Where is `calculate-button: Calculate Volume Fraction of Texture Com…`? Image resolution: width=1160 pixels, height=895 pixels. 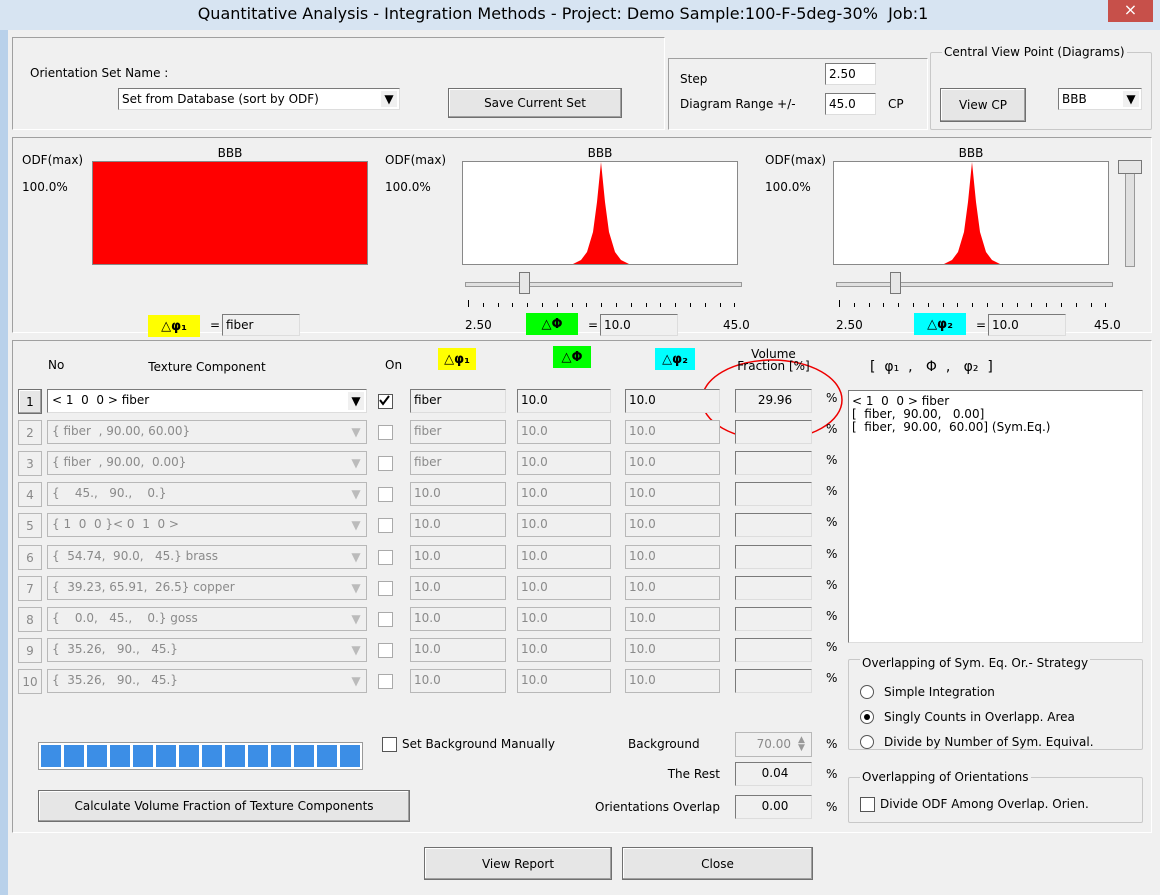
calculate-button: Calculate Volume Fraction of Texture Com… is located at coordinates (224, 806).